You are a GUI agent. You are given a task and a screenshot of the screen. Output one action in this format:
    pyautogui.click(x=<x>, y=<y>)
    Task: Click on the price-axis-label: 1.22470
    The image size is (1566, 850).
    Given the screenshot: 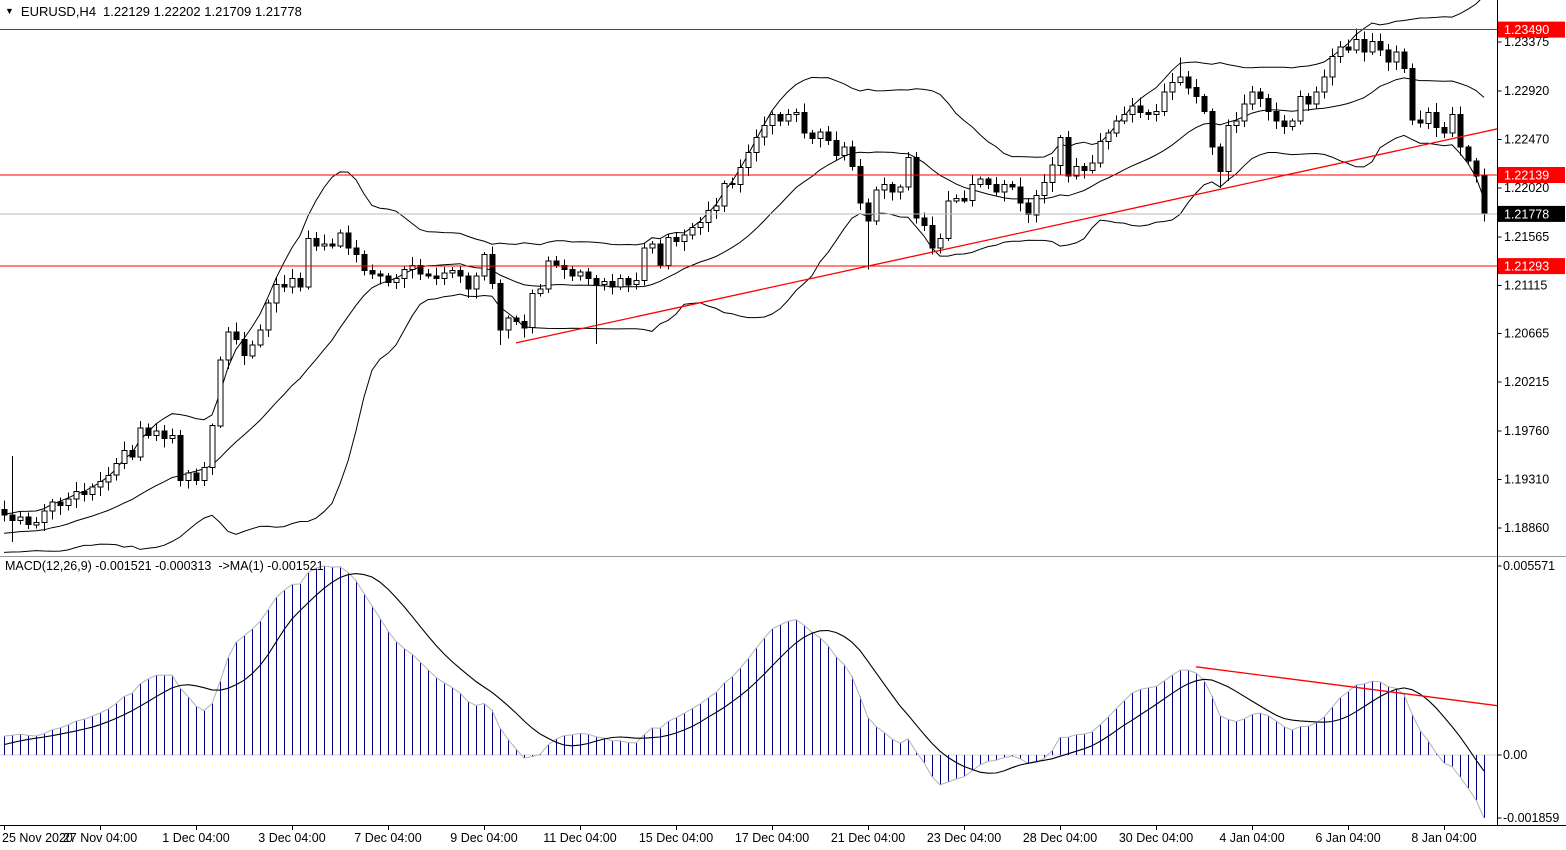 What is the action you would take?
    pyautogui.click(x=1526, y=139)
    